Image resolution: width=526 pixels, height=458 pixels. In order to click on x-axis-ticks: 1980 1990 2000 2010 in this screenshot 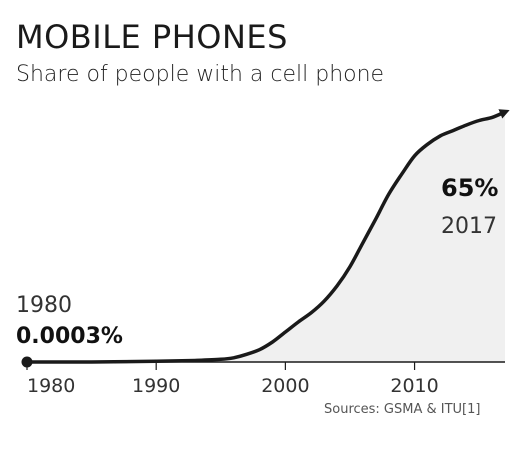, I will do `click(232, 379)`.